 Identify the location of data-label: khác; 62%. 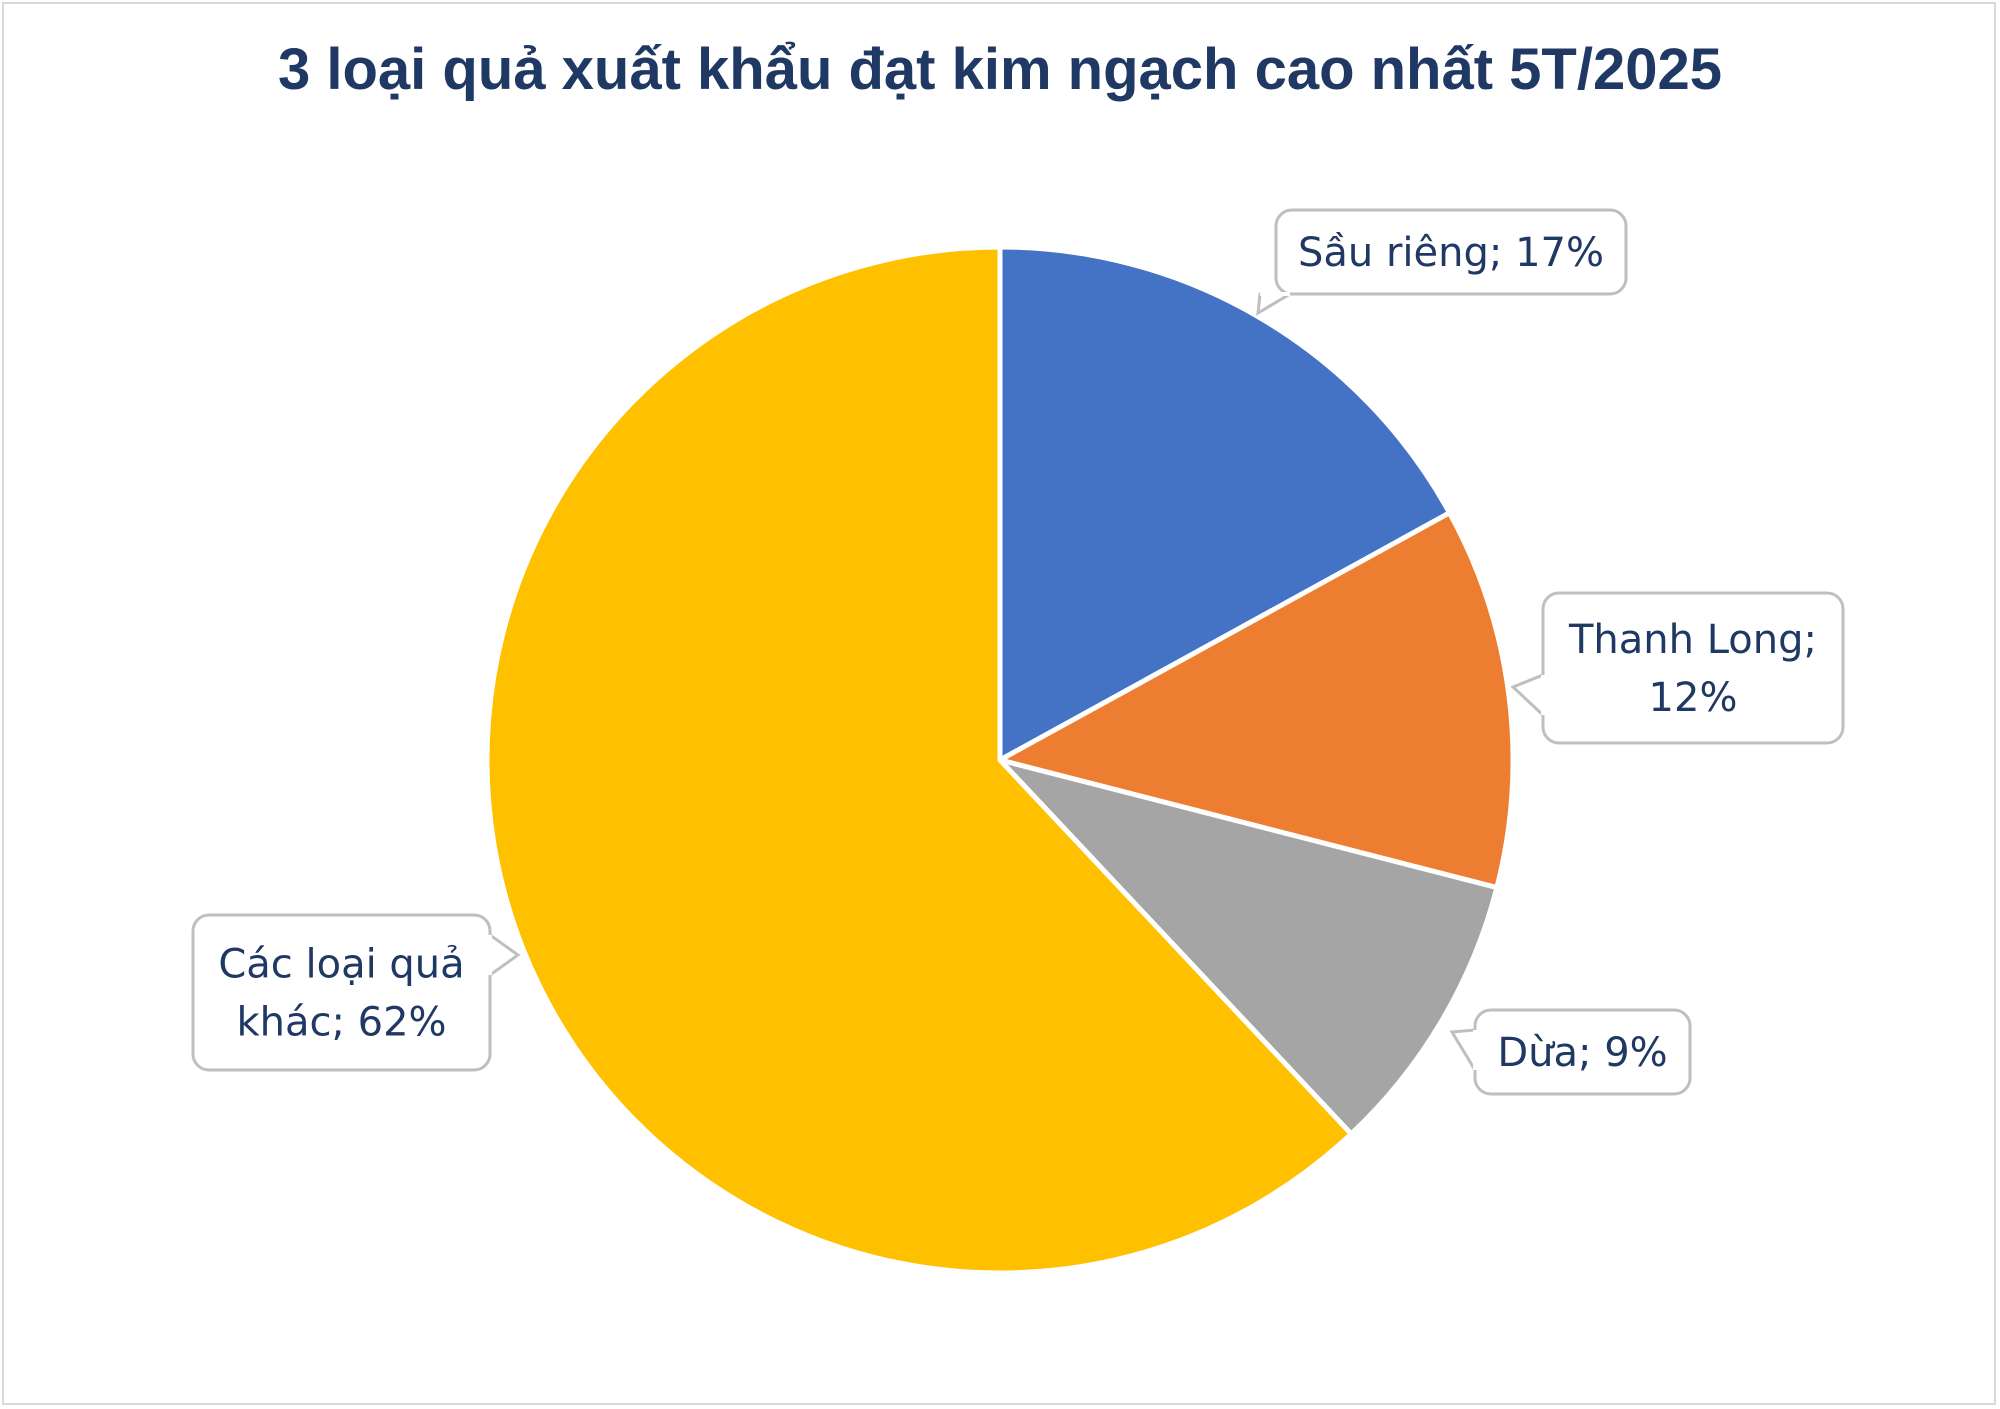
(341, 1023).